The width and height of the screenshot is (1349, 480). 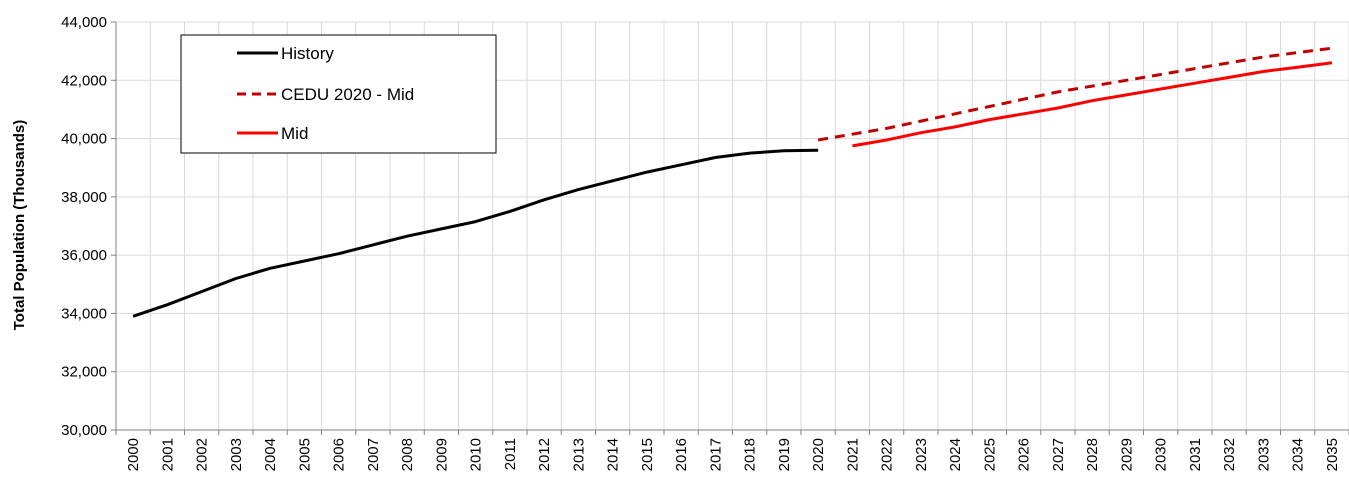 I want to click on x-tick-label: 2029, so click(x=1126, y=454).